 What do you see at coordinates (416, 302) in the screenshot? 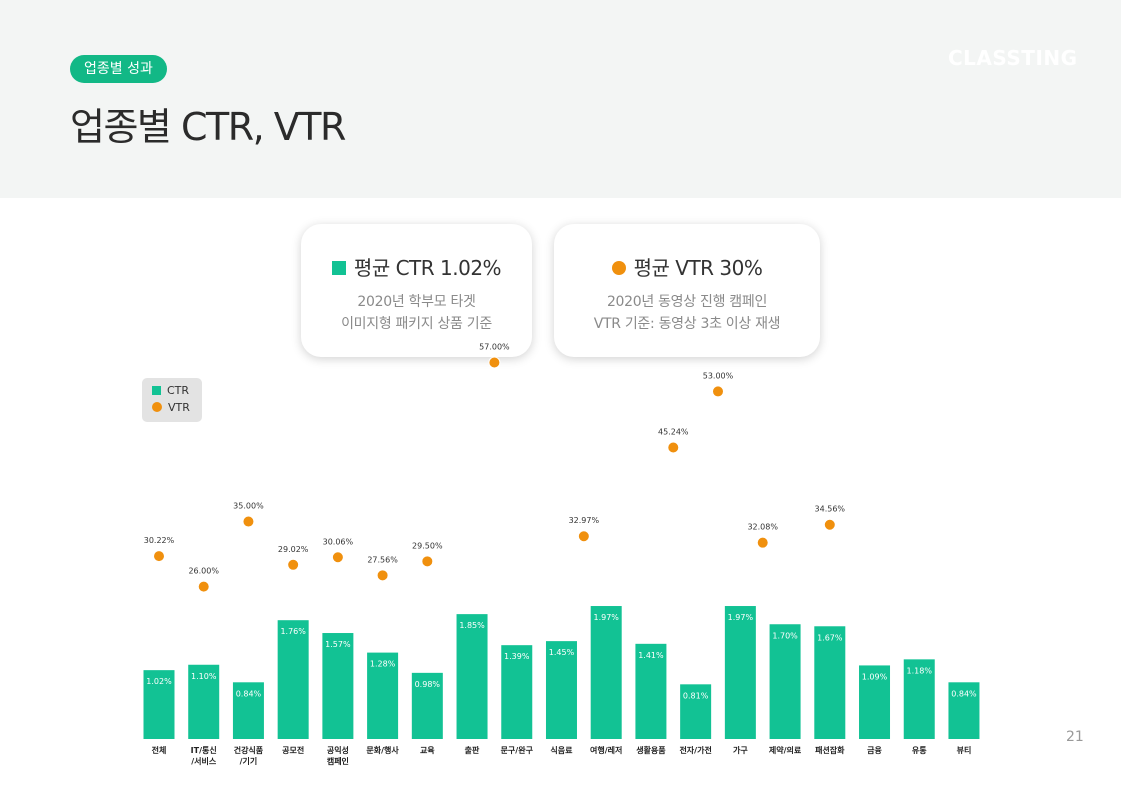
I see `avg-ctr-note-1: 2020년 학부모 타겟` at bounding box center [416, 302].